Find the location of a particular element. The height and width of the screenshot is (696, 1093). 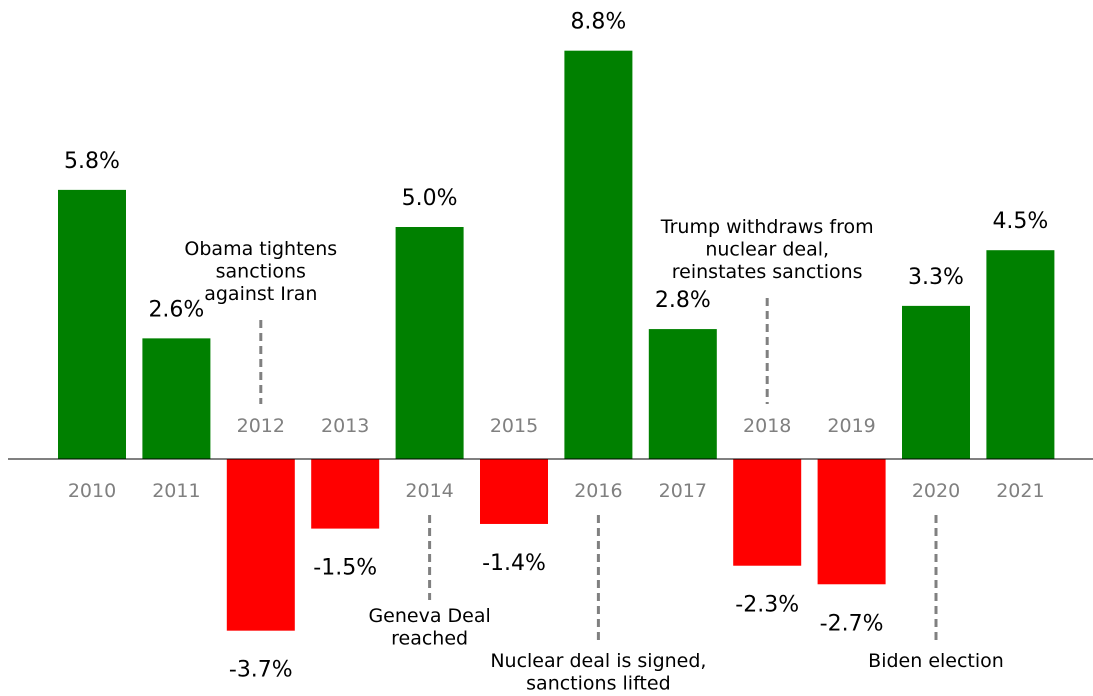

bar-2015 is located at coordinates (514, 491).